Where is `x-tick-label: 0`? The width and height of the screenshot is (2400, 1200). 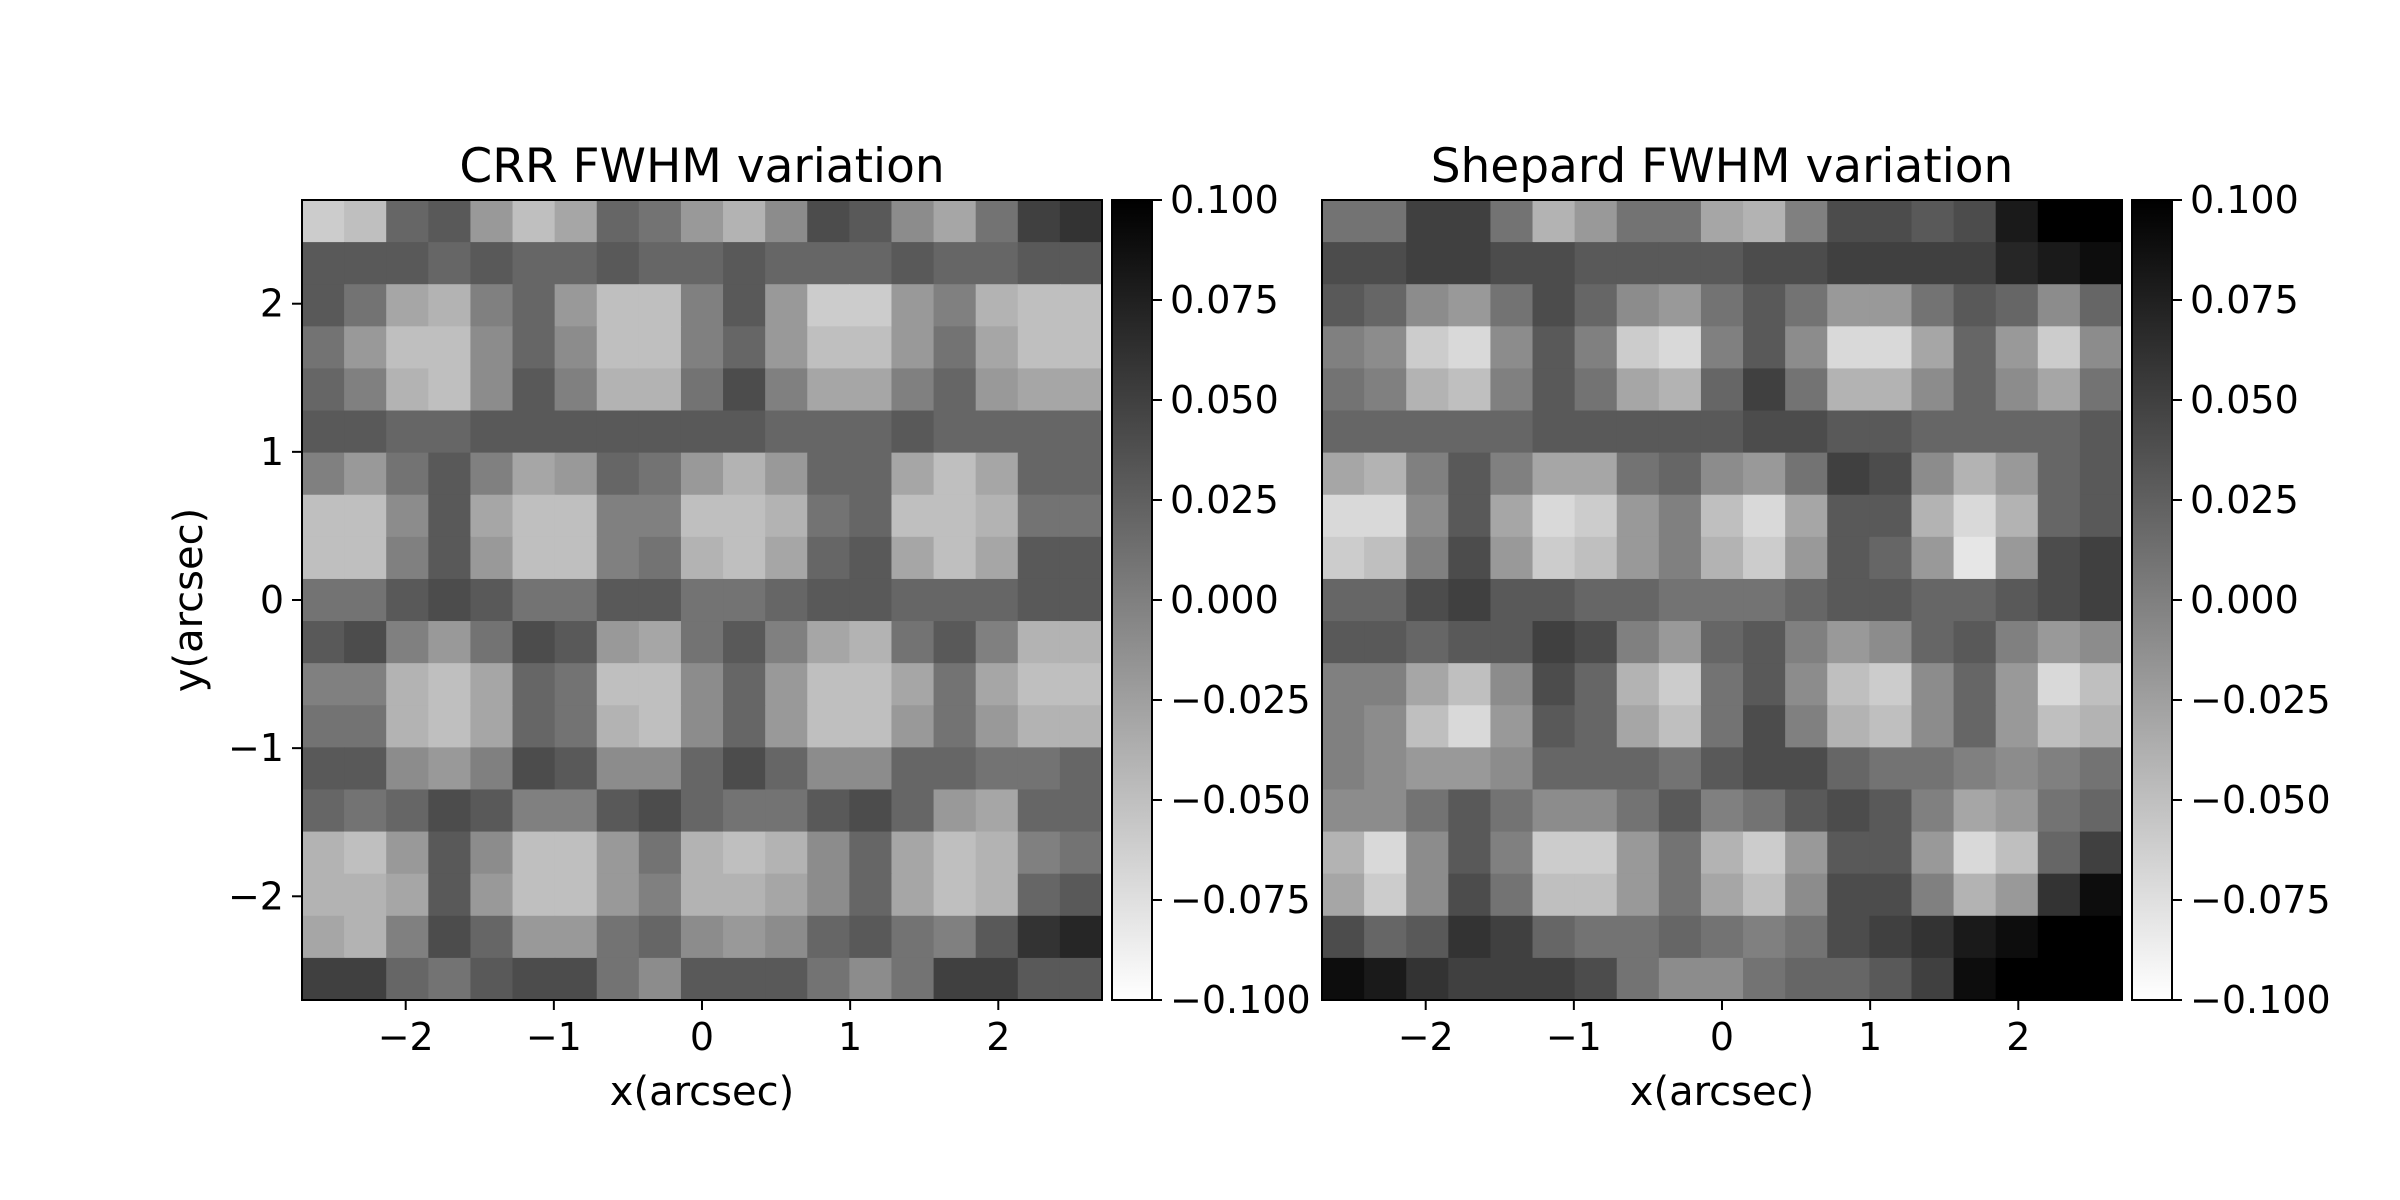
x-tick-label: 0 is located at coordinates (1722, 1037).